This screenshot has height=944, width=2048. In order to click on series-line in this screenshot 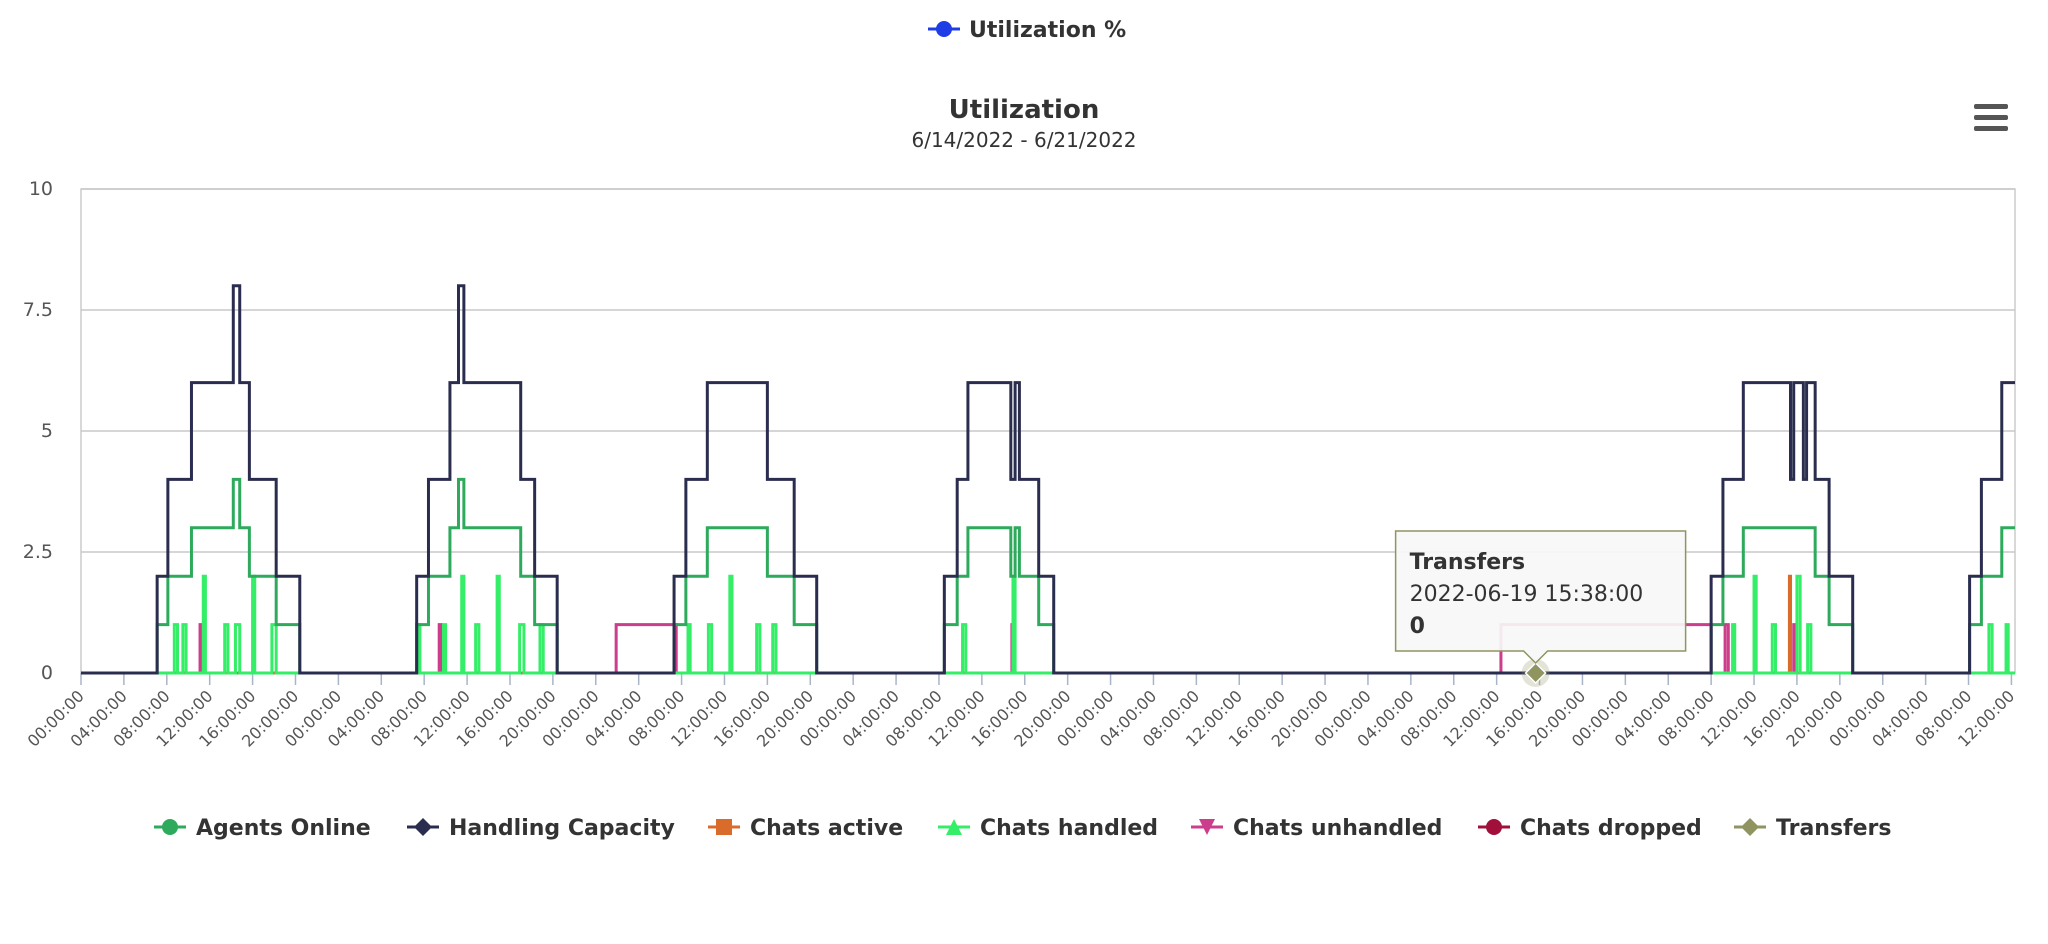, I will do `click(1048, 649)`.